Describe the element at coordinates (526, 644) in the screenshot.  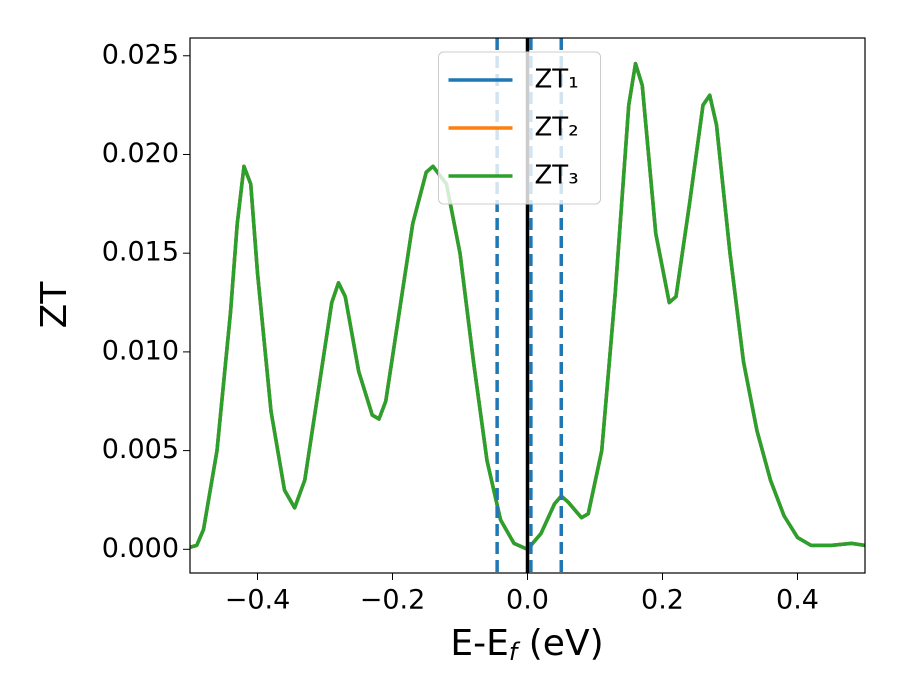
I see `x-axis-label: E-Ef (eV)` at that location.